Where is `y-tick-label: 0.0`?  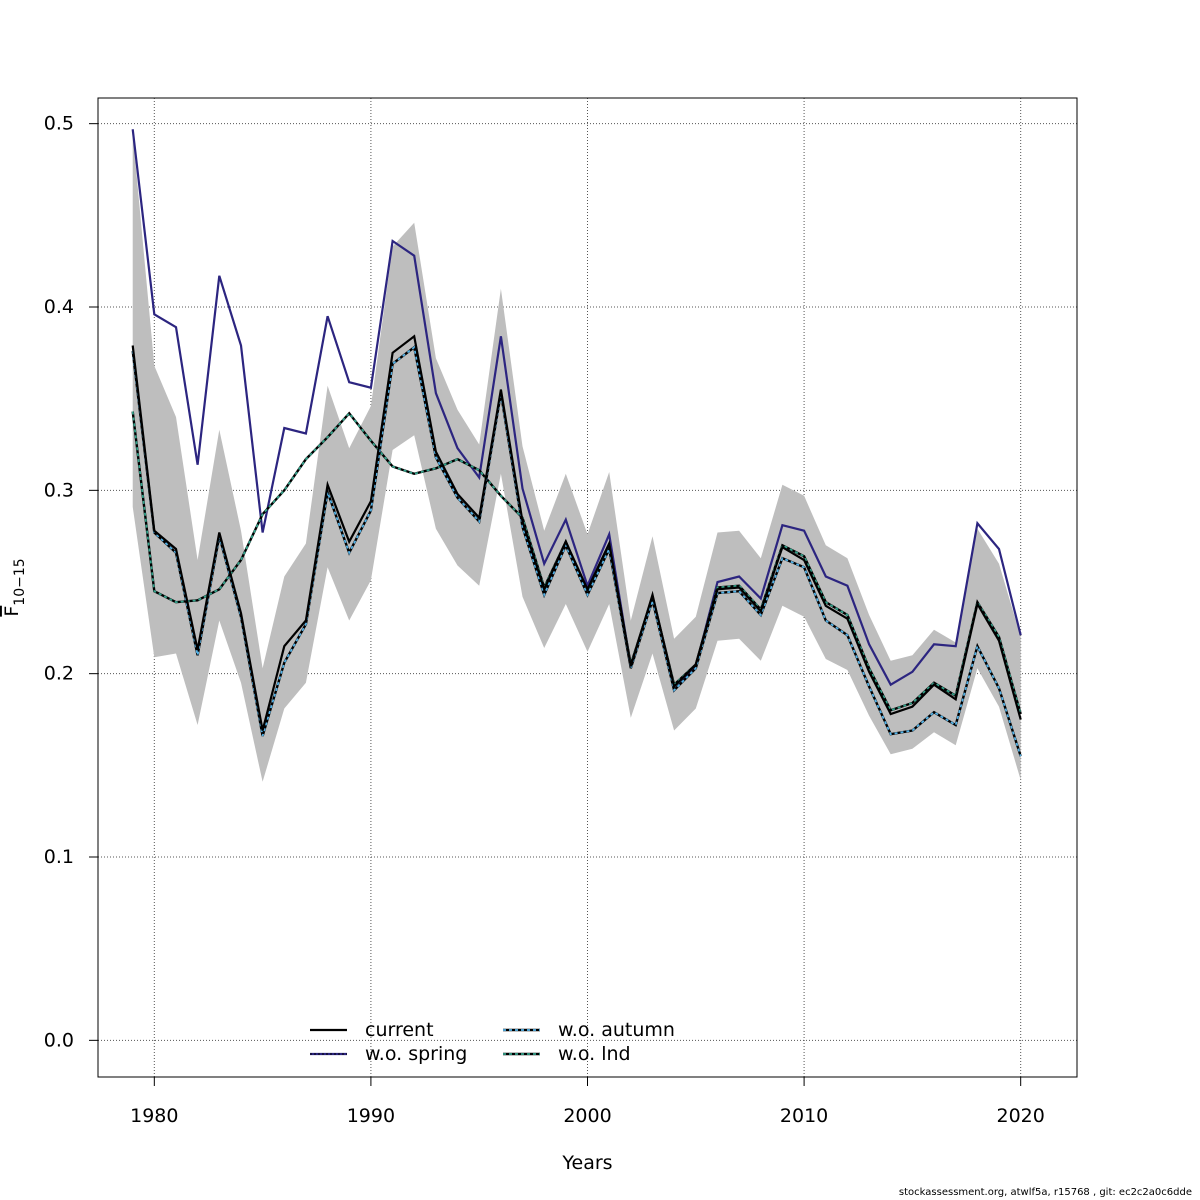
y-tick-label: 0.0 is located at coordinates (59, 1040).